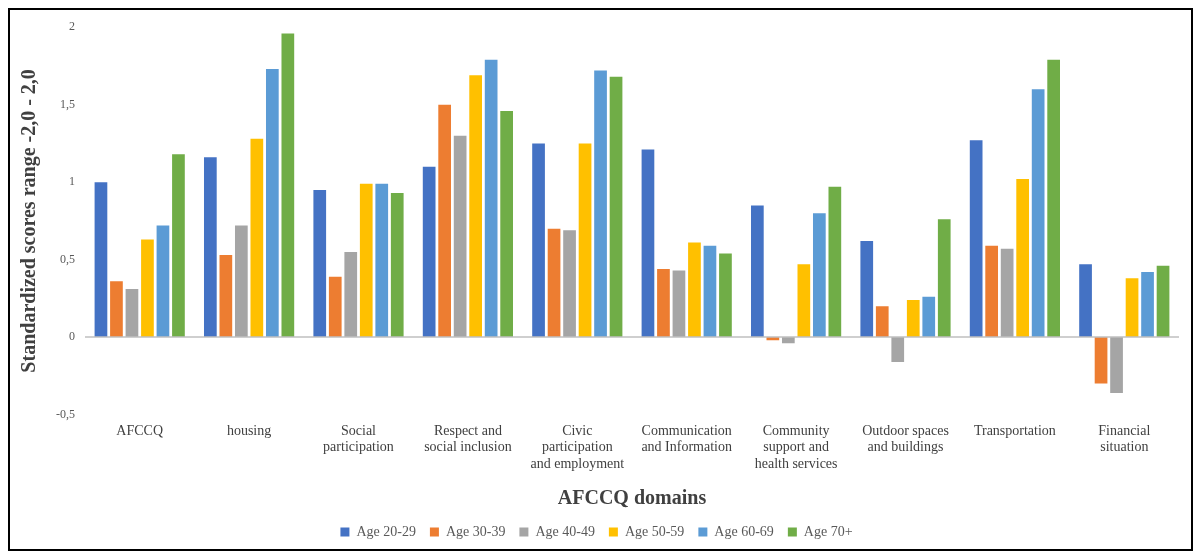  Describe the element at coordinates (67, 258) in the screenshot. I see `y-tick-label: 0,5` at that location.